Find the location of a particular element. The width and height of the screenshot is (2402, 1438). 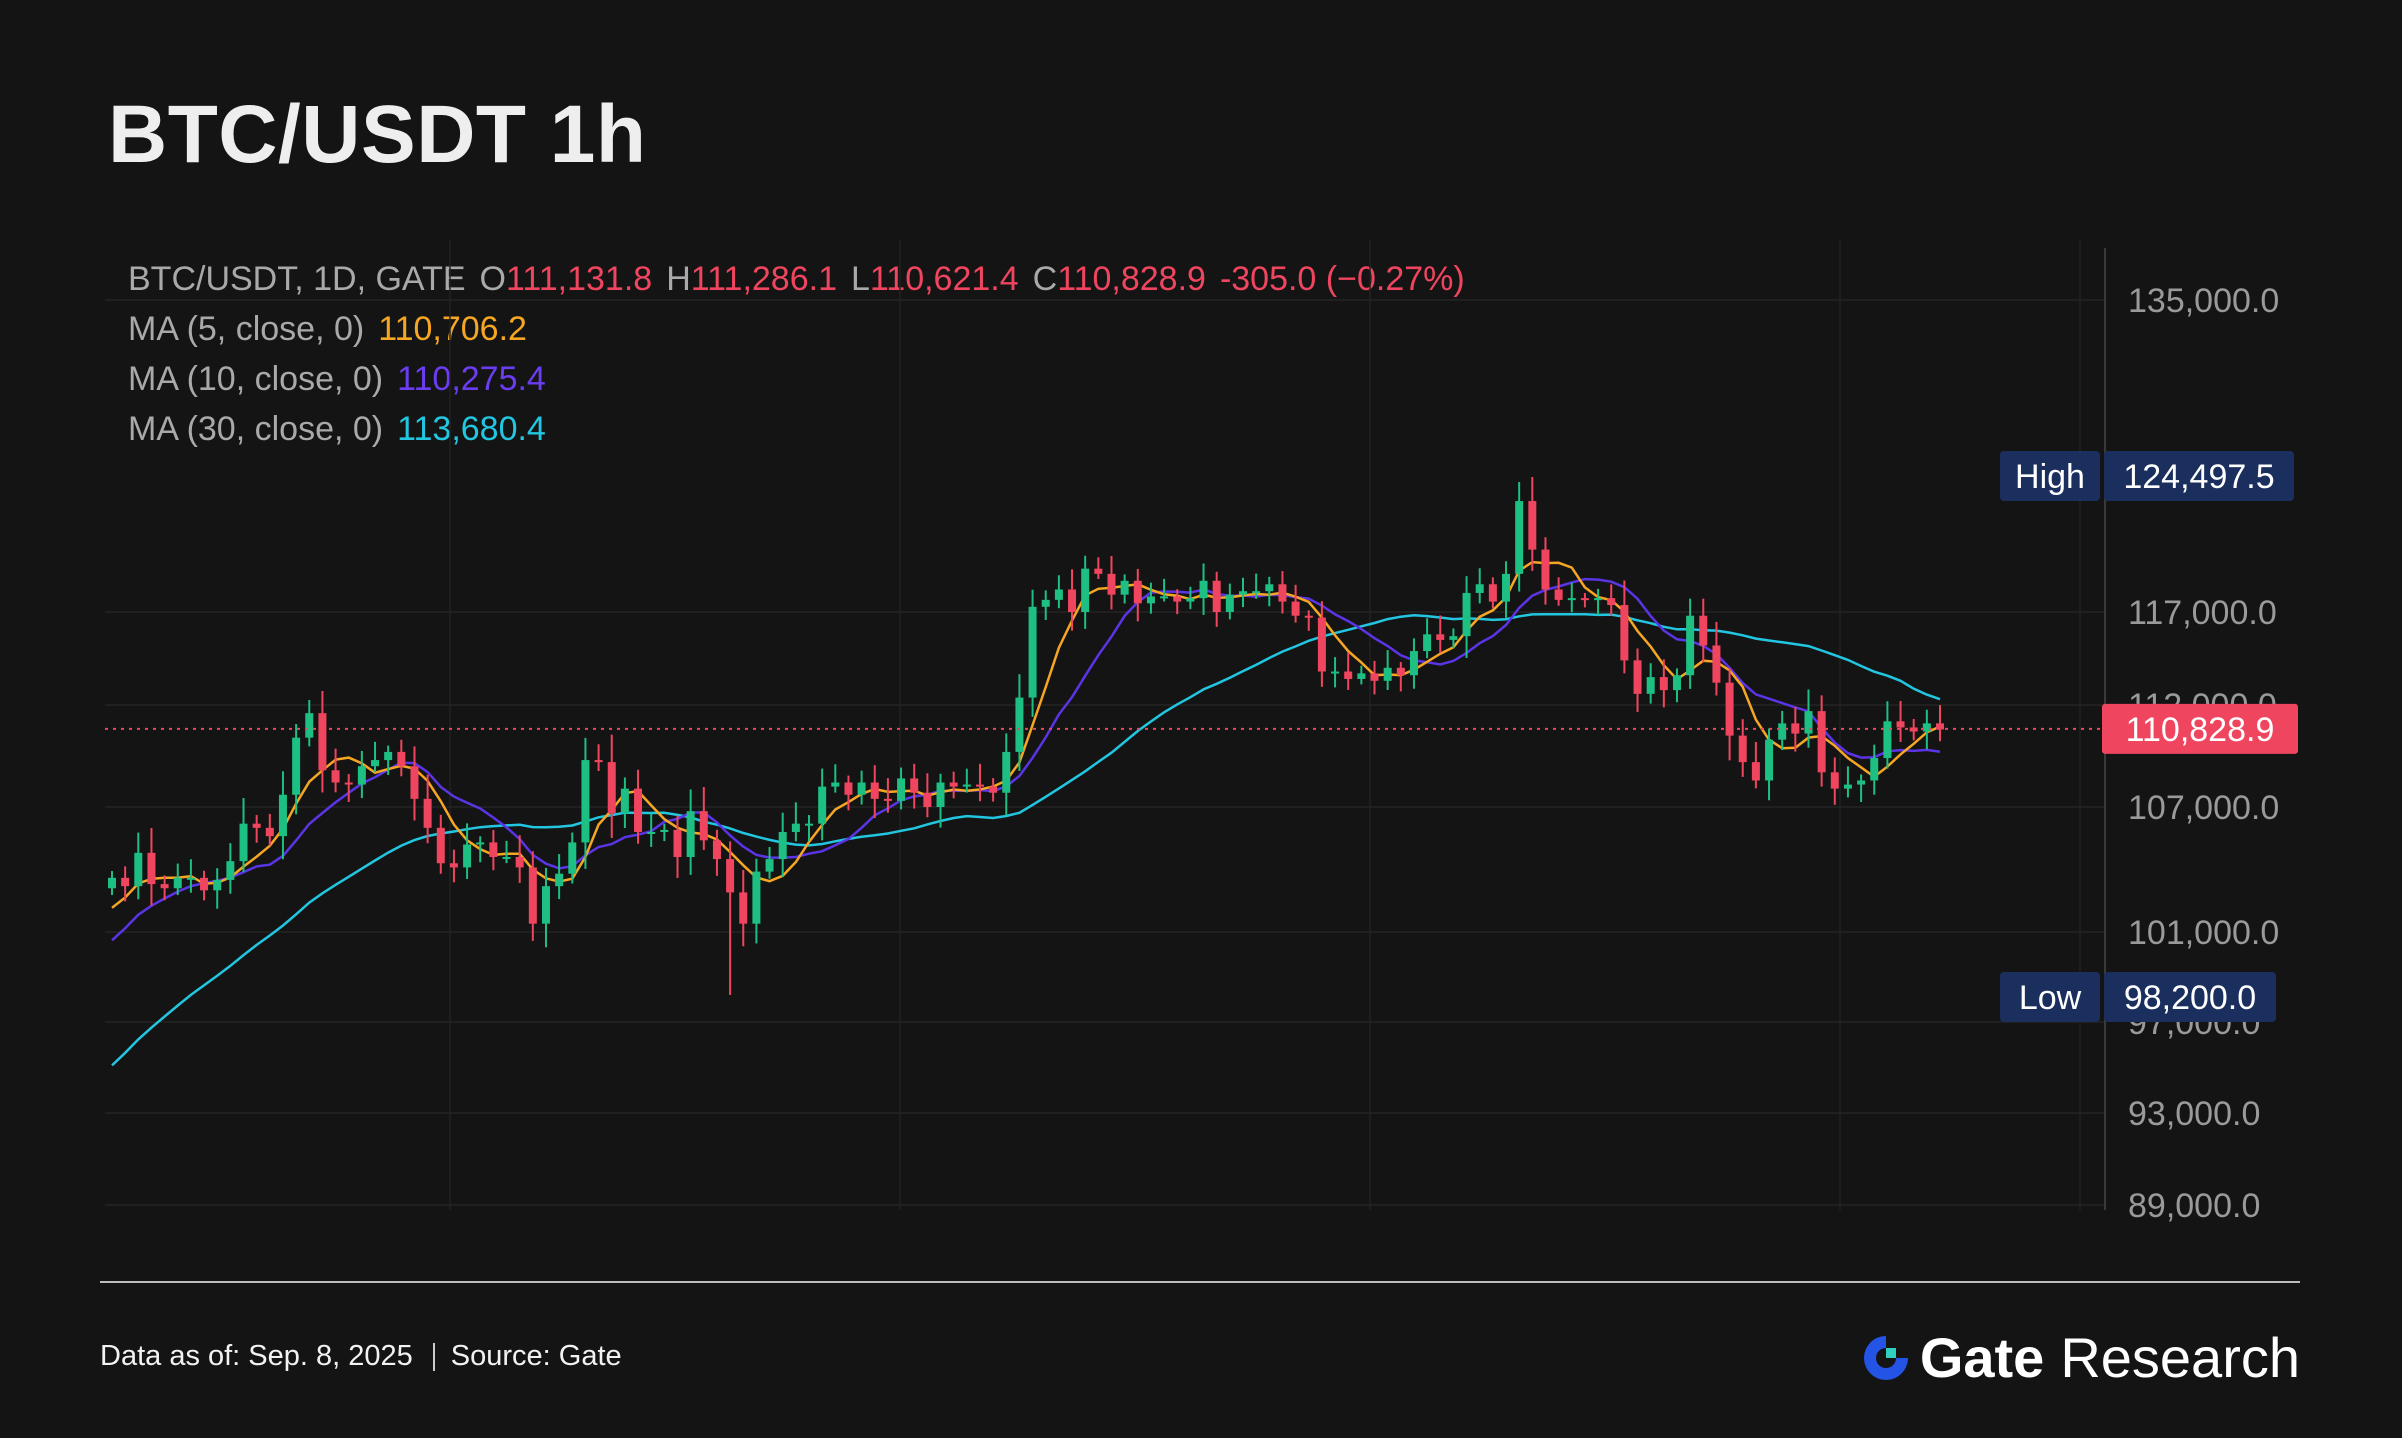

ma30-row: MA (30, close, 0) 113,680.4 is located at coordinates (796, 429).